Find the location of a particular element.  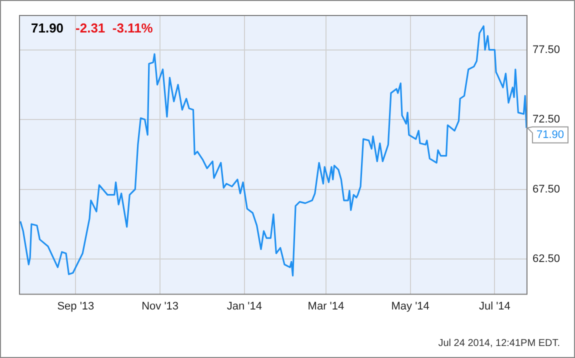

x-tick-label: Jul '14 is located at coordinates (494, 306).